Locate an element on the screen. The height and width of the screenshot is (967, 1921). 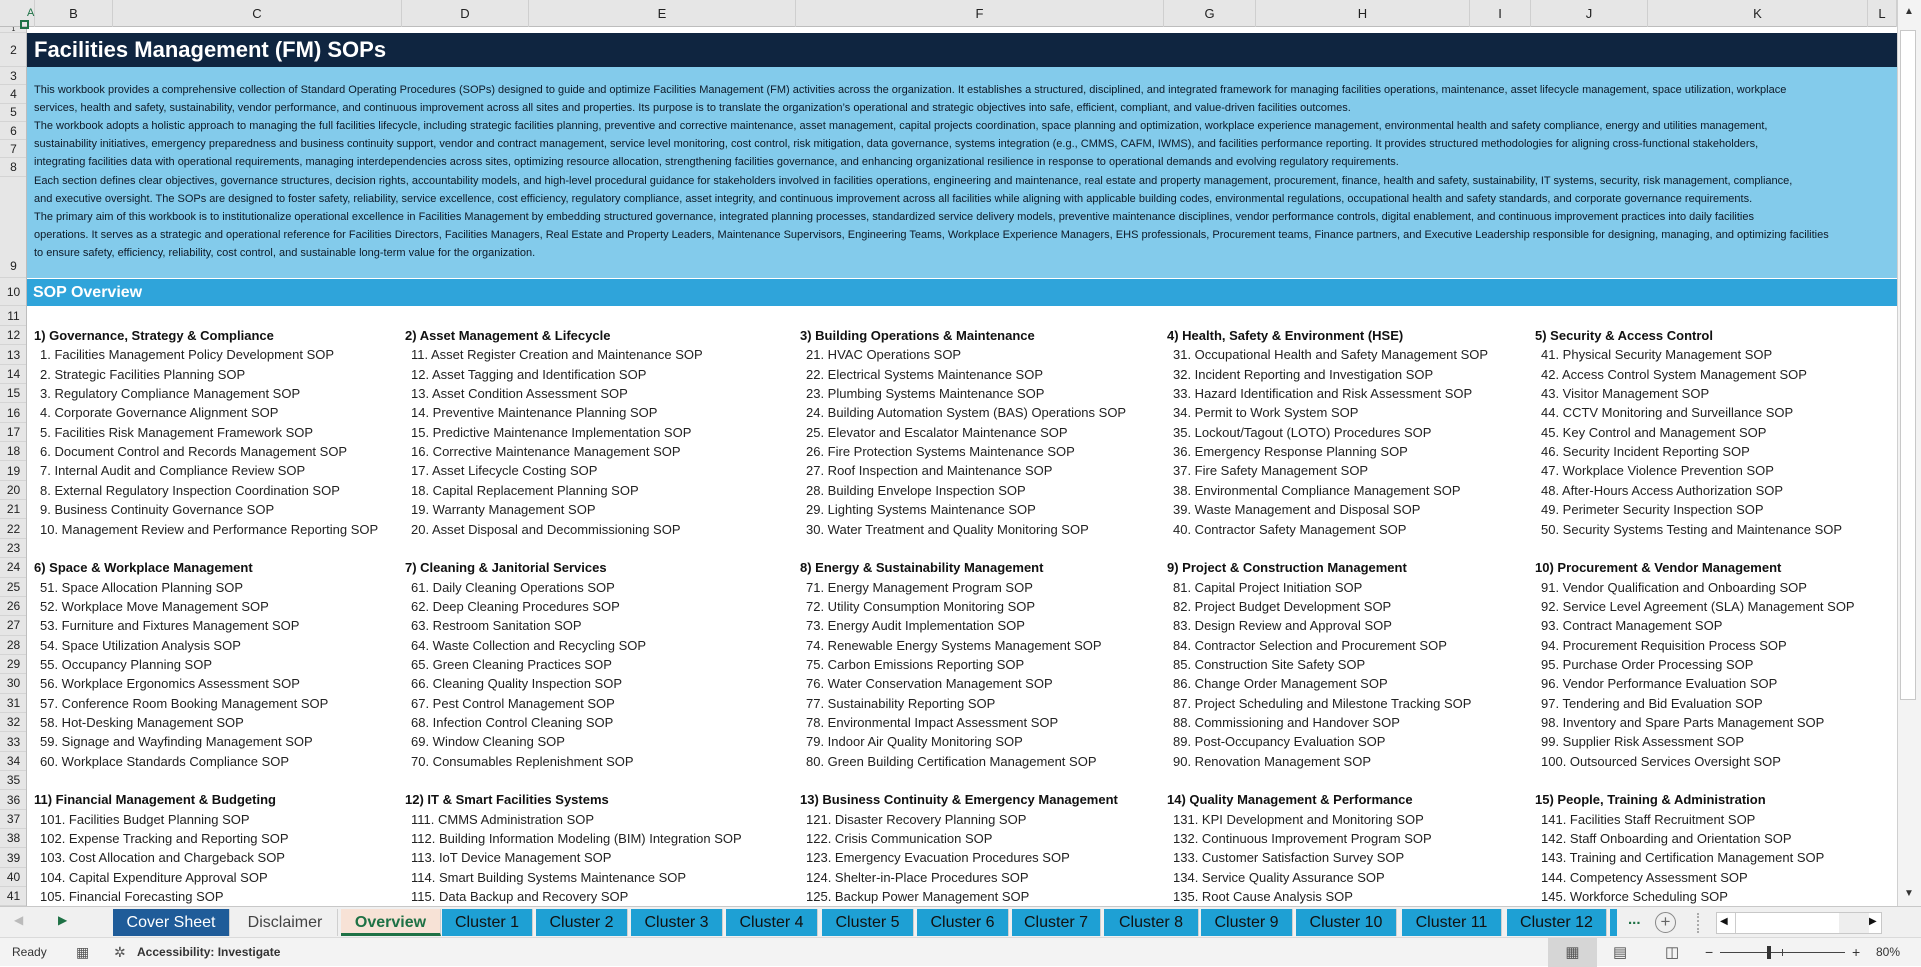
sop-list-item: 41. Physical Security Management SOP is located at coordinates (1657, 355).